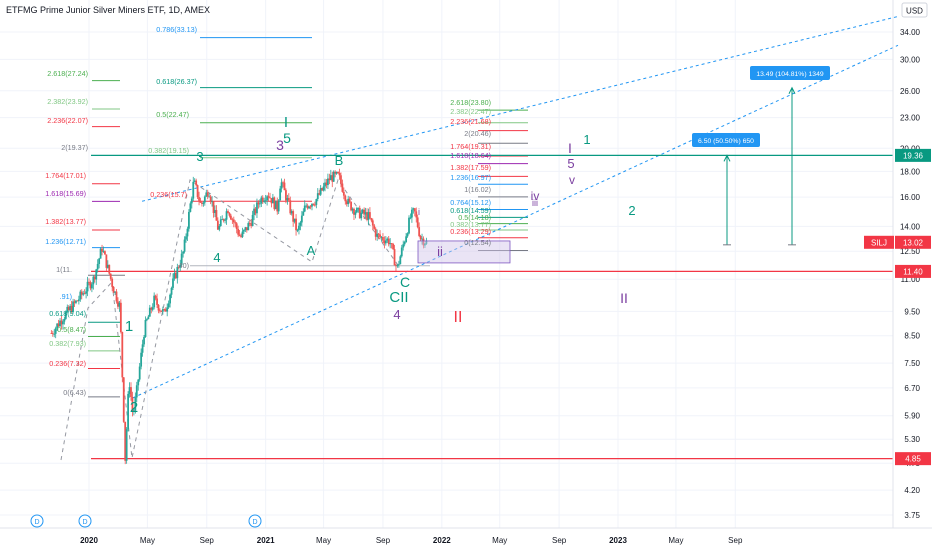 The image size is (932, 550). I want to click on price-tick-label: 20.00, so click(910, 148).